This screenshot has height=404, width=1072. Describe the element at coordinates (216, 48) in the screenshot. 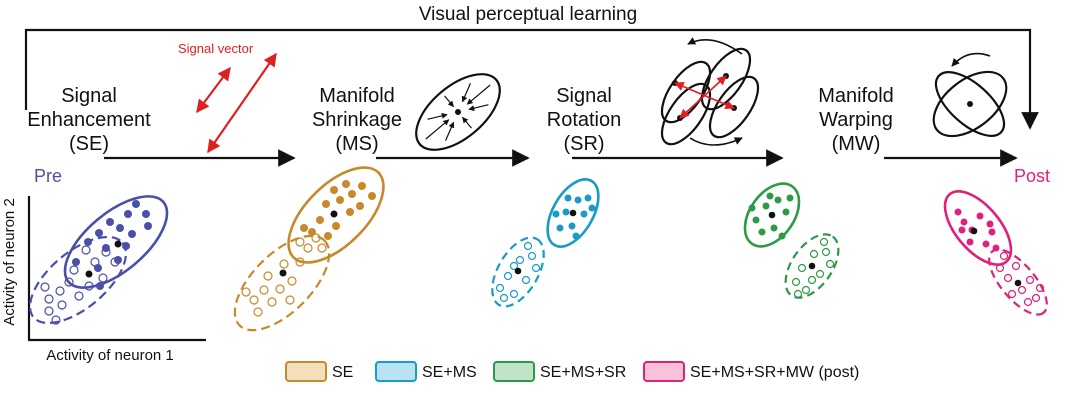

I see `signal-vector-label: Signal vector` at that location.